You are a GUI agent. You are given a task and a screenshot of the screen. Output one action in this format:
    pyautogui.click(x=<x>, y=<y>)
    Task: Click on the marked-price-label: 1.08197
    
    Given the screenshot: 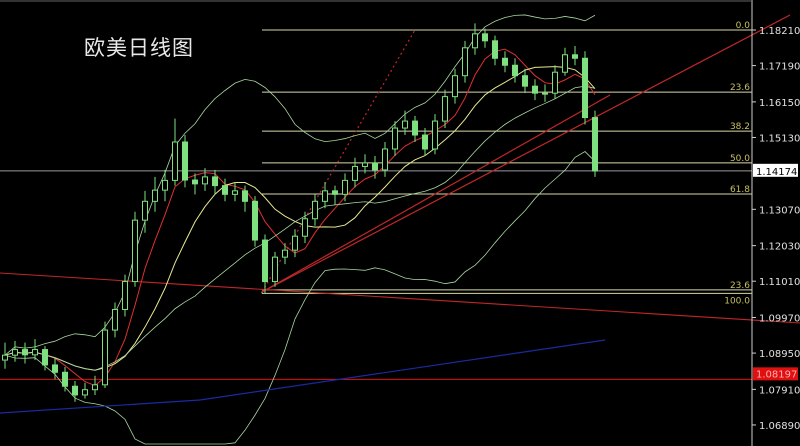 What is the action you would take?
    pyautogui.click(x=776, y=374)
    